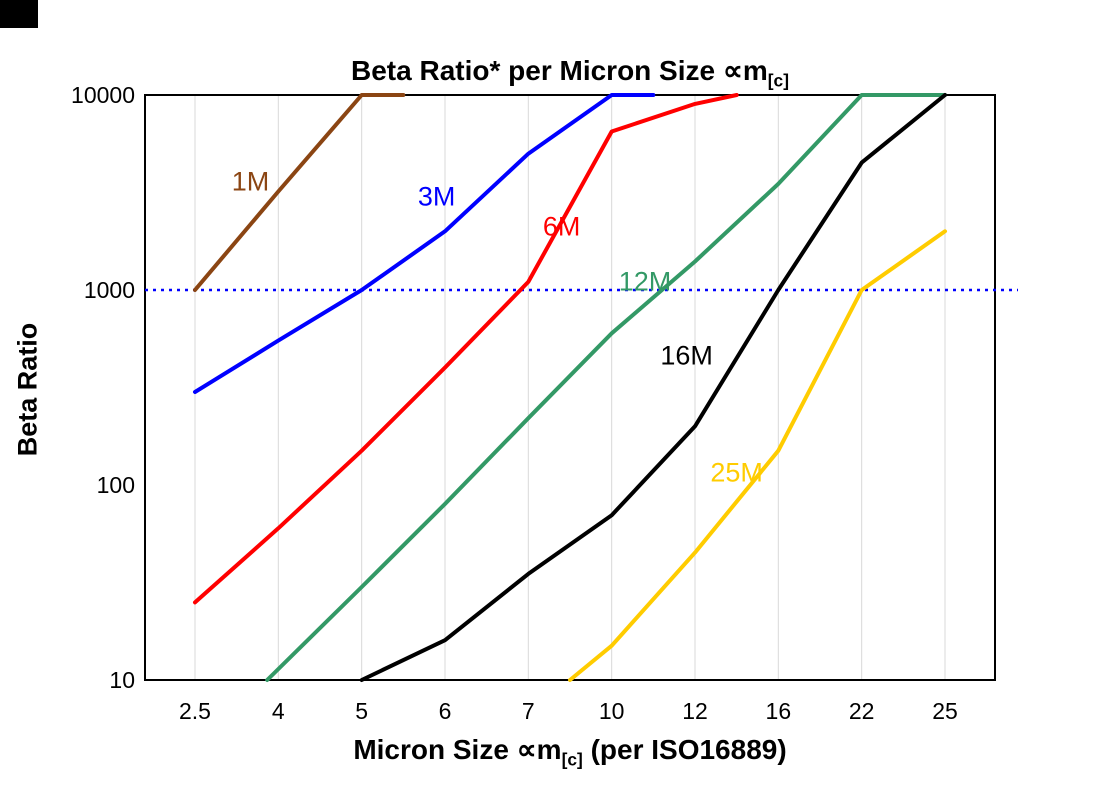  Describe the element at coordinates (572, 759) in the screenshot. I see `x-axis-title-subscript: [c]` at that location.